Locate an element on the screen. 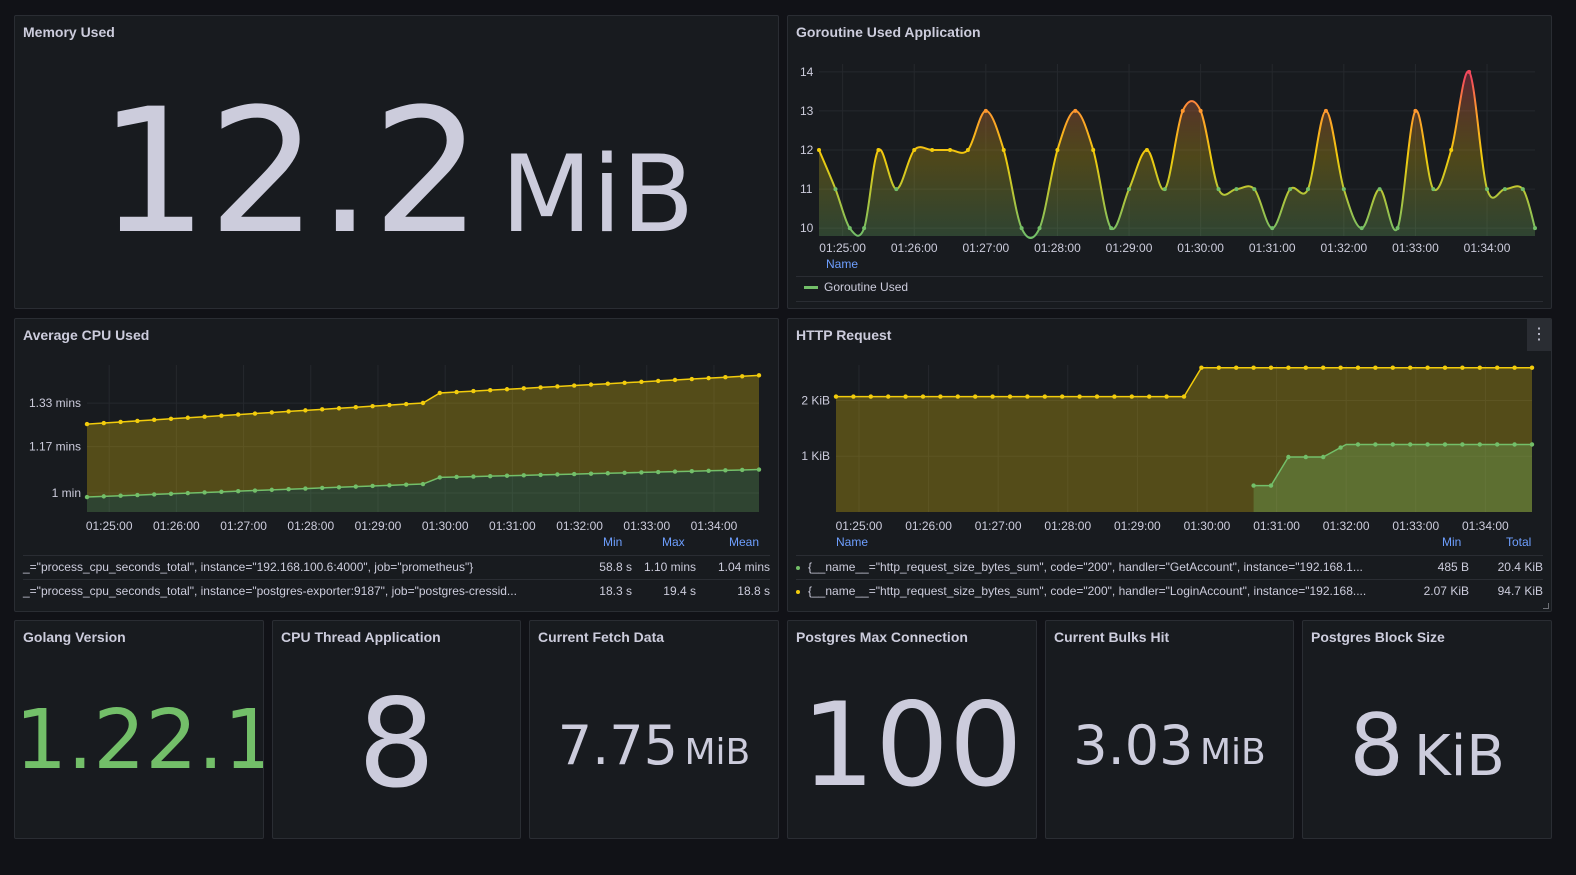 The height and width of the screenshot is (875, 1576). legend-swatch is located at coordinates (811, 288).